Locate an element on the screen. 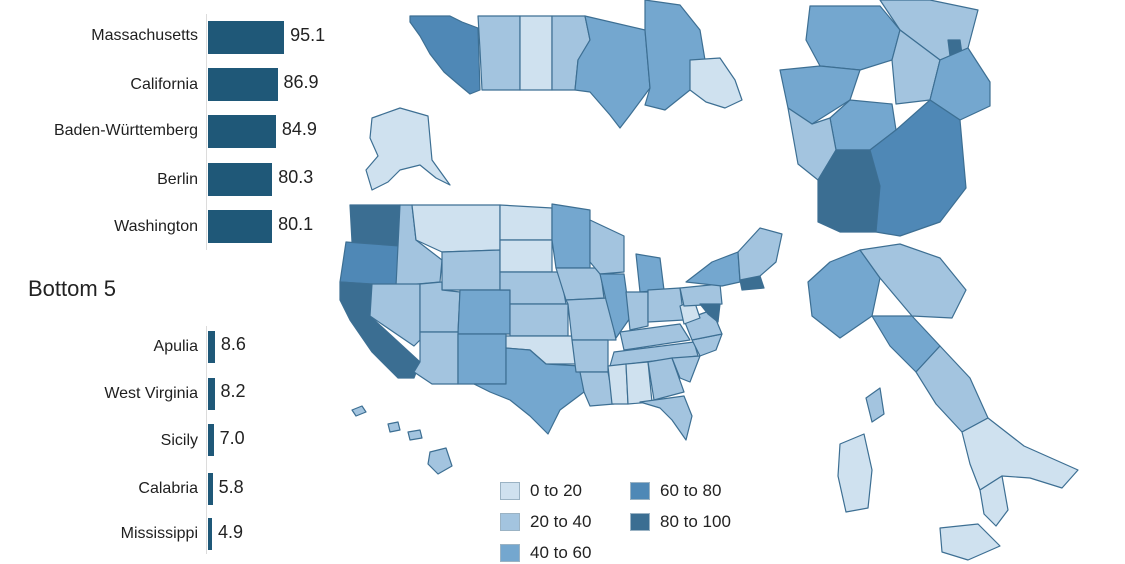  maryland-state is located at coordinates (710, 313).